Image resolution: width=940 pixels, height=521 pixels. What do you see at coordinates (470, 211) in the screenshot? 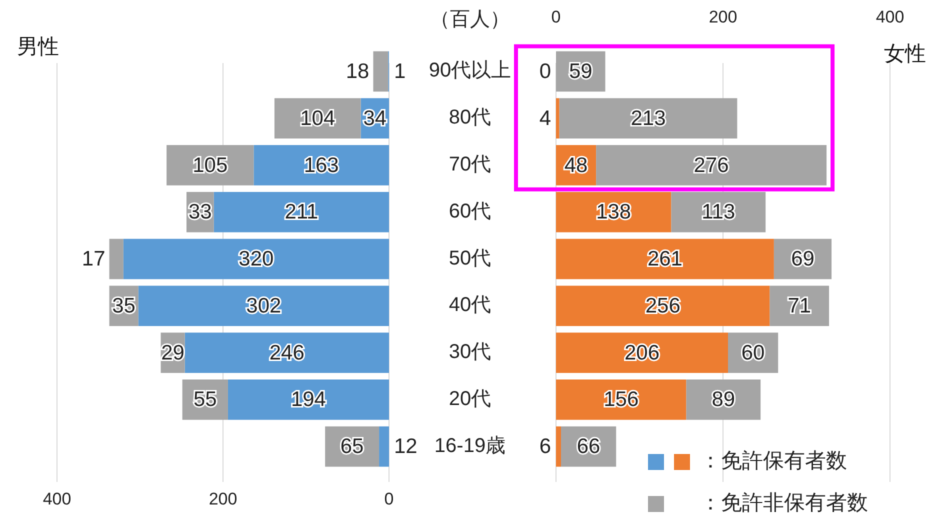
I see `y-tick-label: 60代` at bounding box center [470, 211].